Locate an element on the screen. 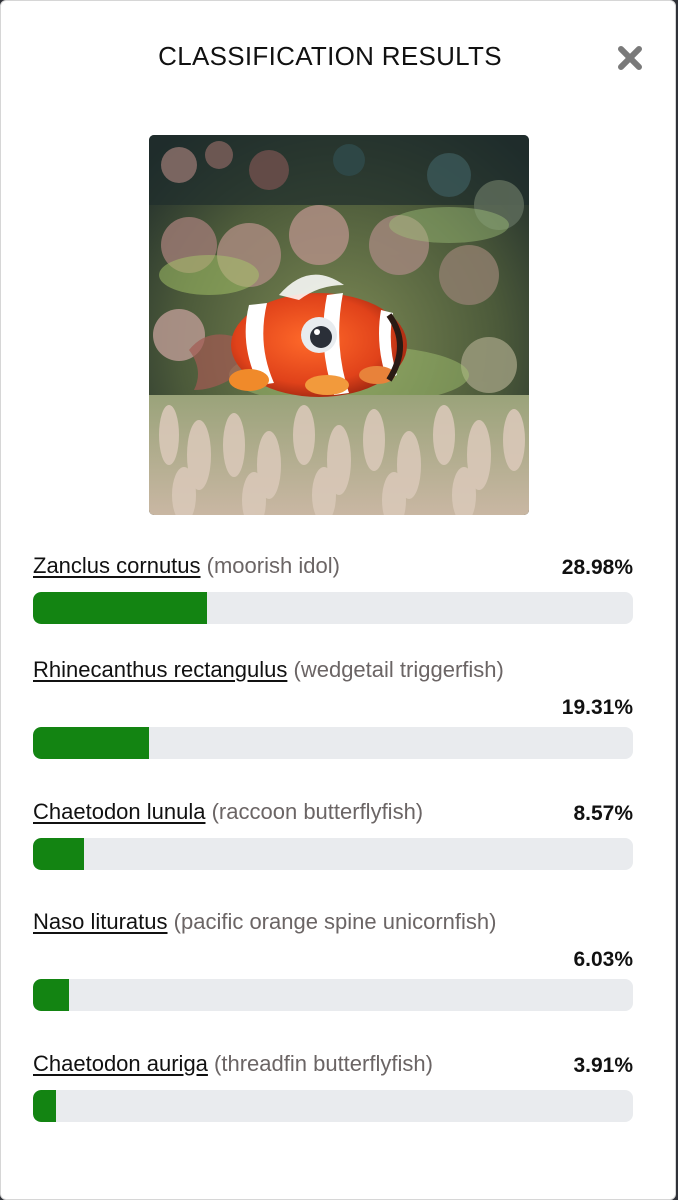  close-x-icon is located at coordinates (630, 58).